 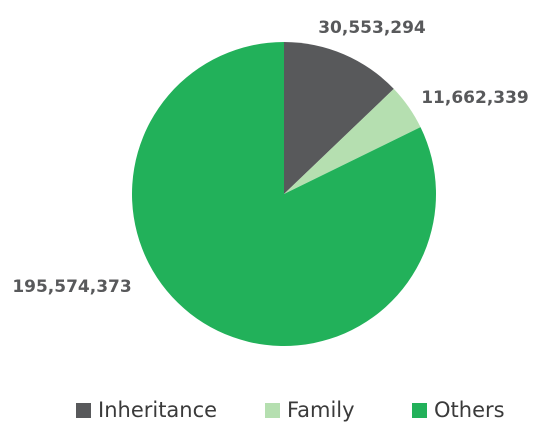 I want to click on data-label: 30,553,294, so click(x=372, y=28).